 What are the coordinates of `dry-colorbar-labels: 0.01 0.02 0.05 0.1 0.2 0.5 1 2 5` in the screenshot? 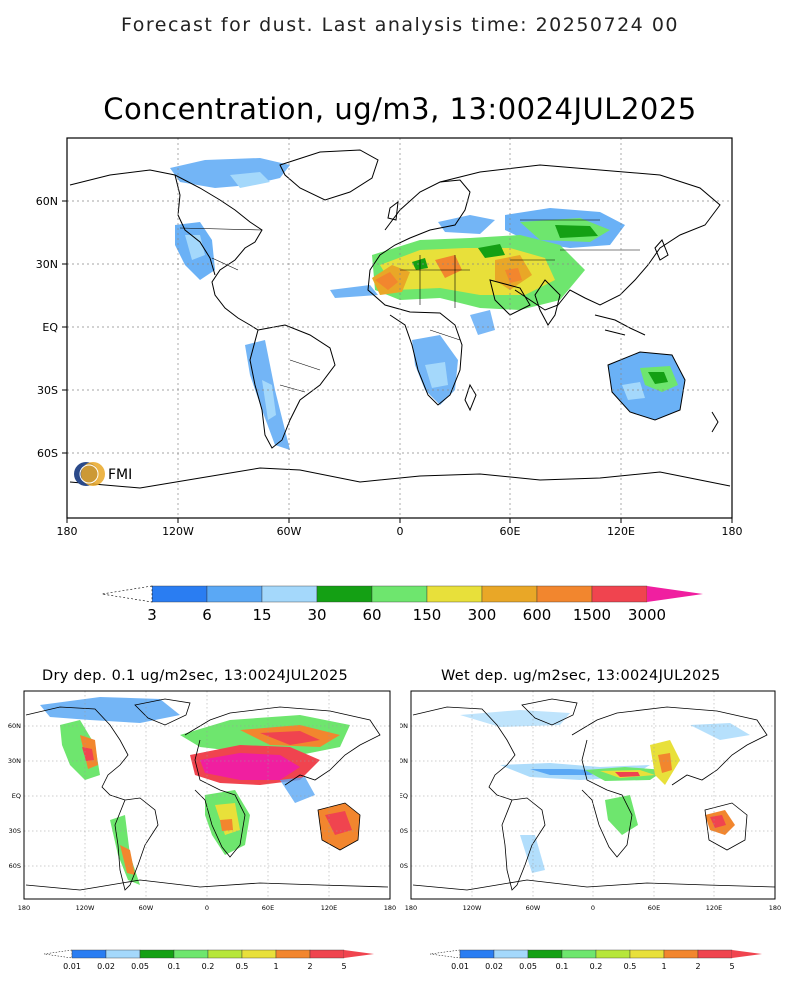 It's located at (204, 966).